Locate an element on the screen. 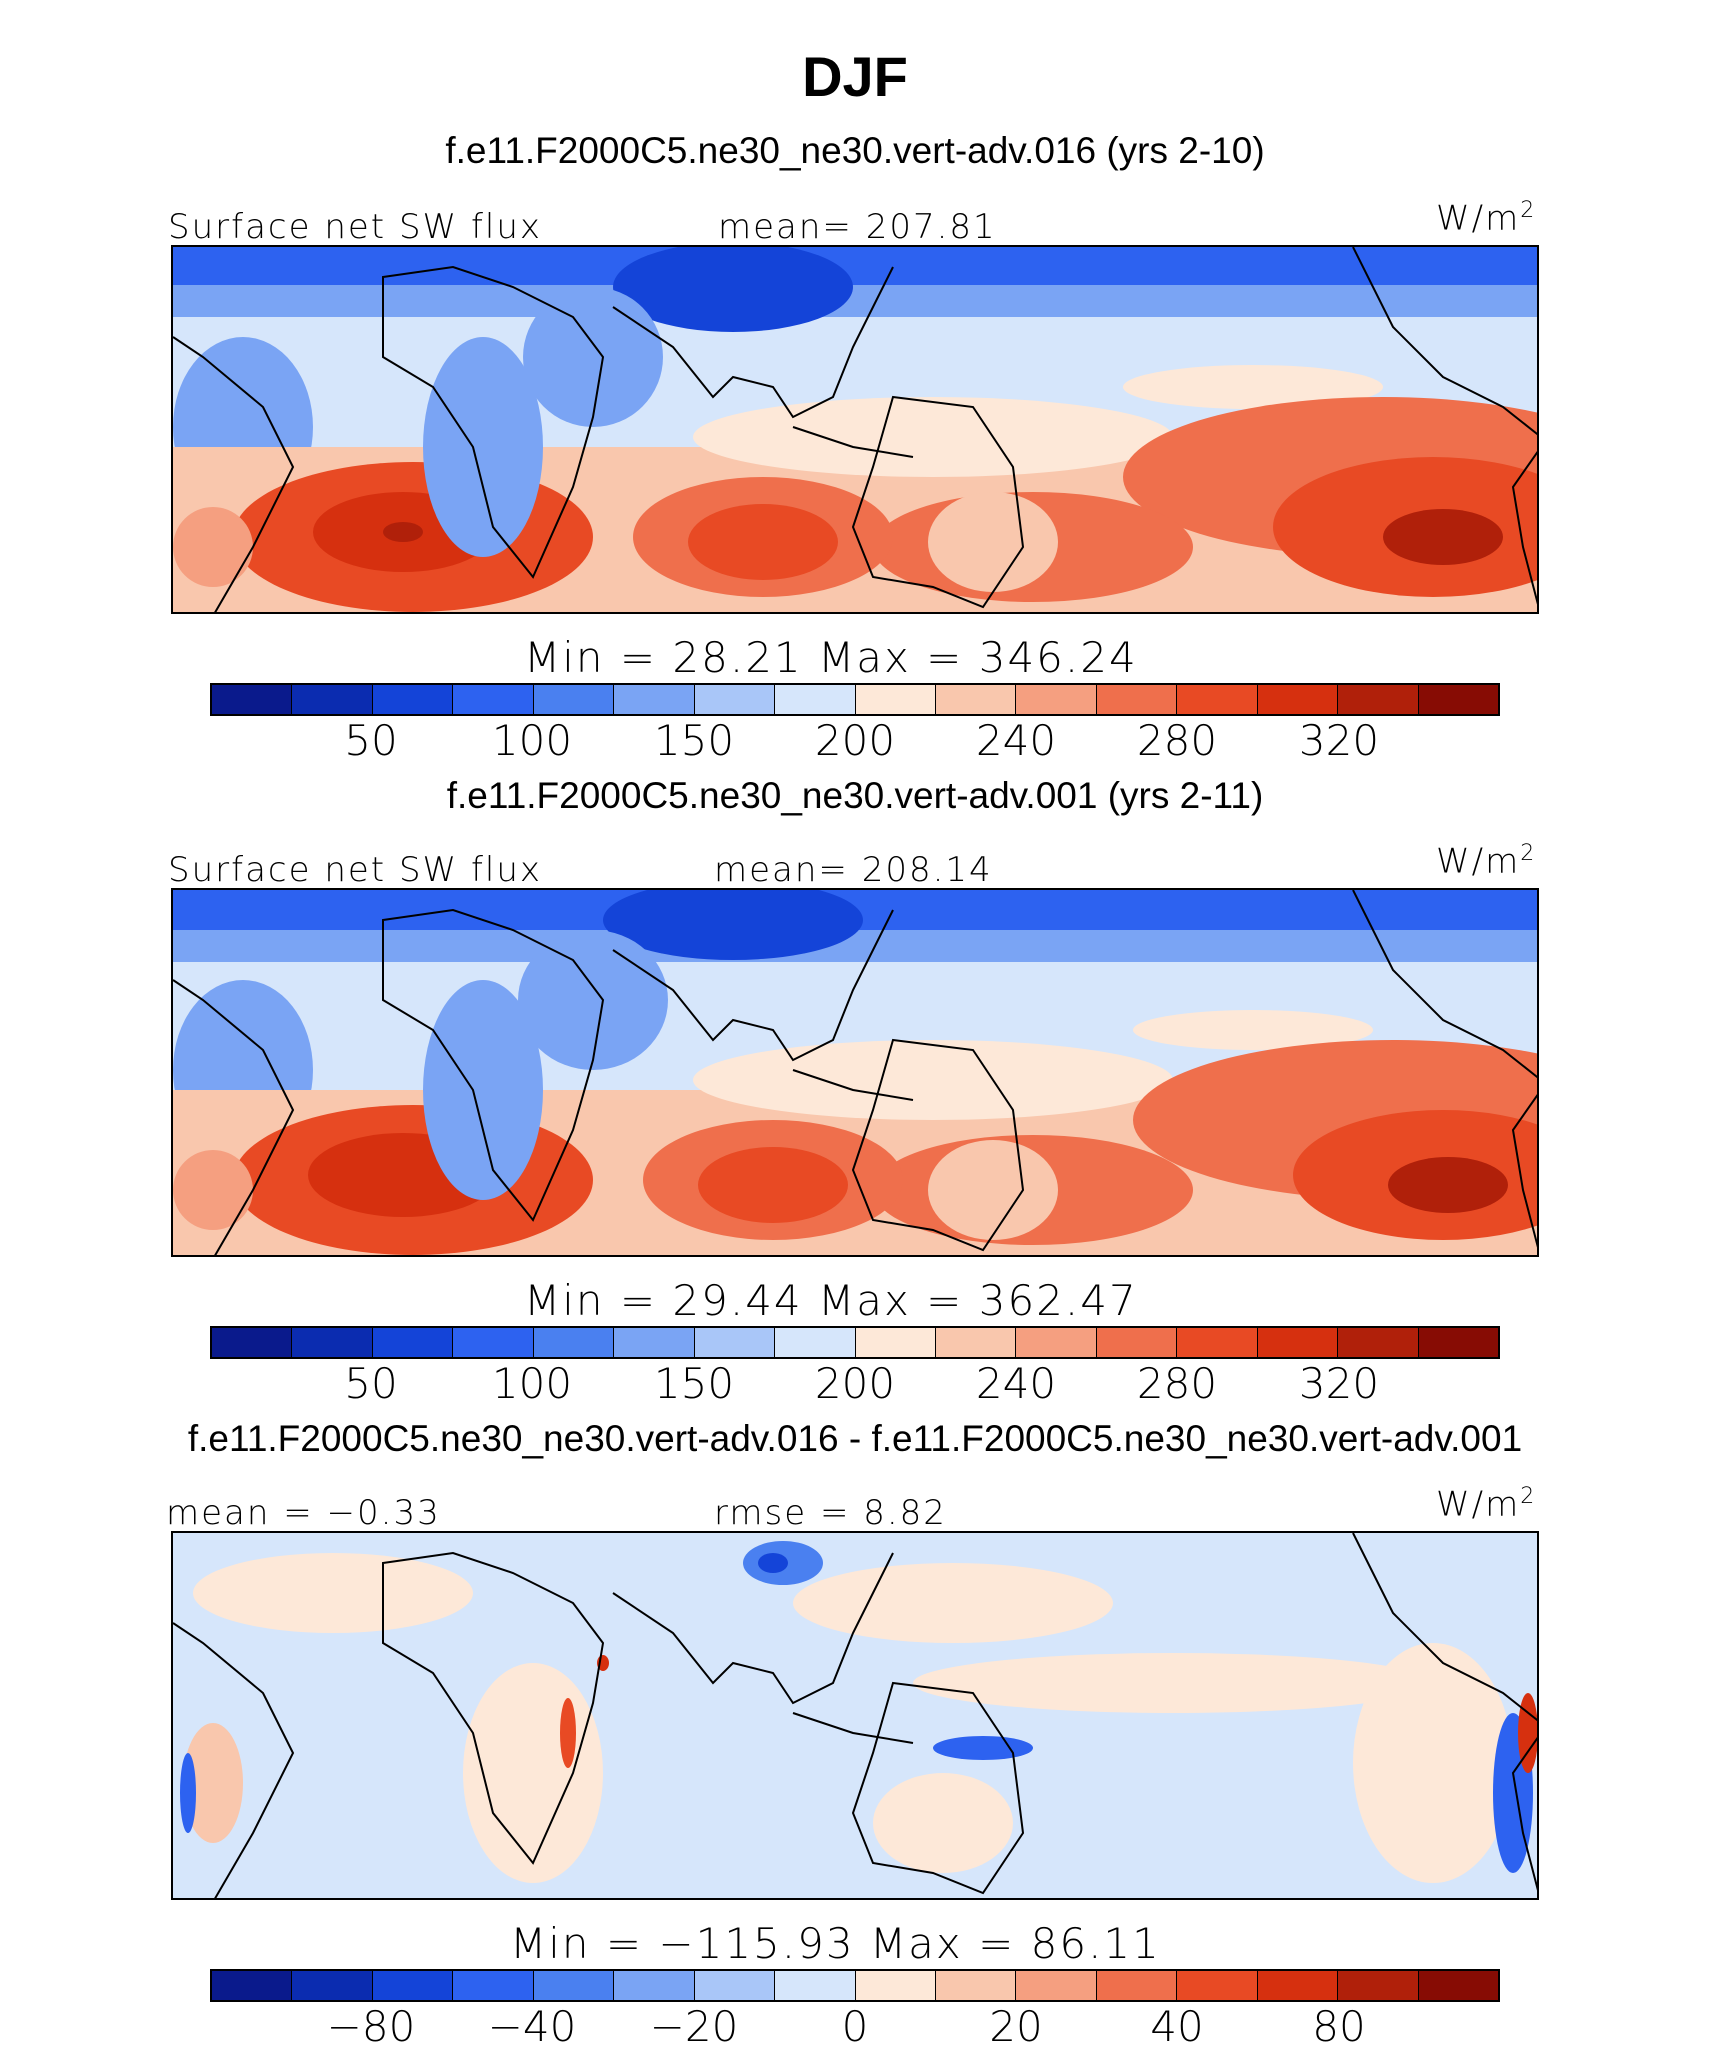  panel1-map is located at coordinates (855, 429).